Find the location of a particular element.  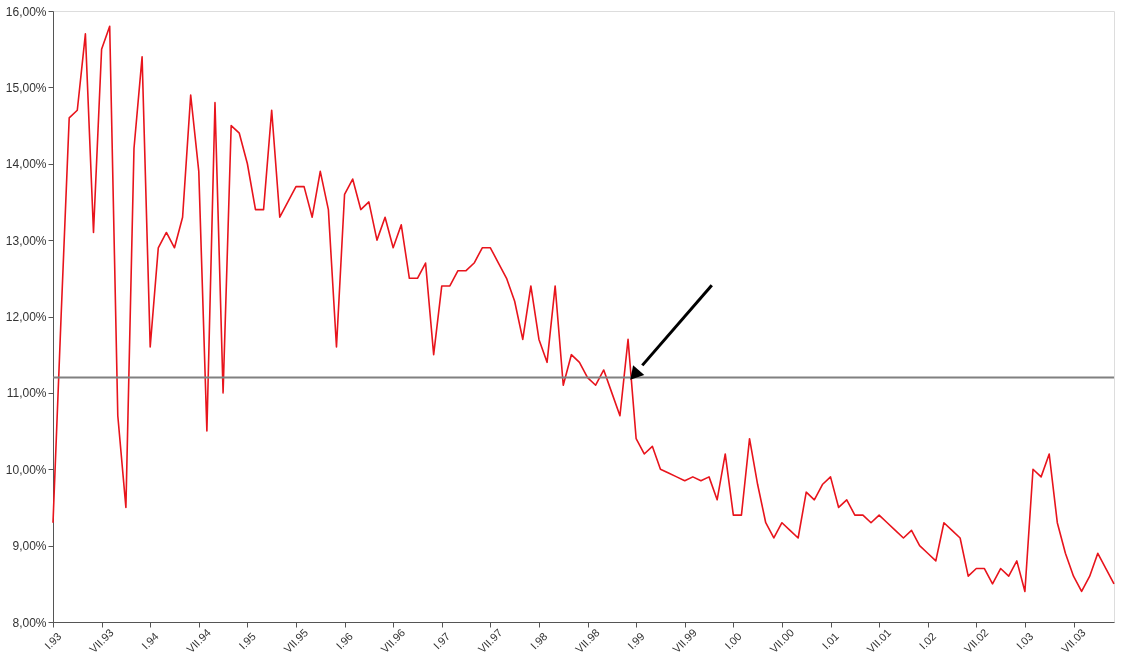

x-tick-label: I.95 is located at coordinates (247, 641).